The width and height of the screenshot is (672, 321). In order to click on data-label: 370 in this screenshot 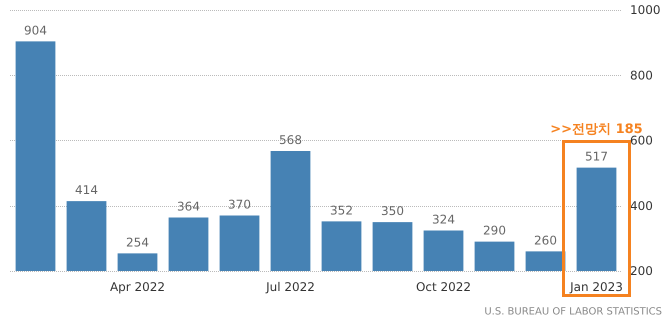, I will do `click(239, 205)`.